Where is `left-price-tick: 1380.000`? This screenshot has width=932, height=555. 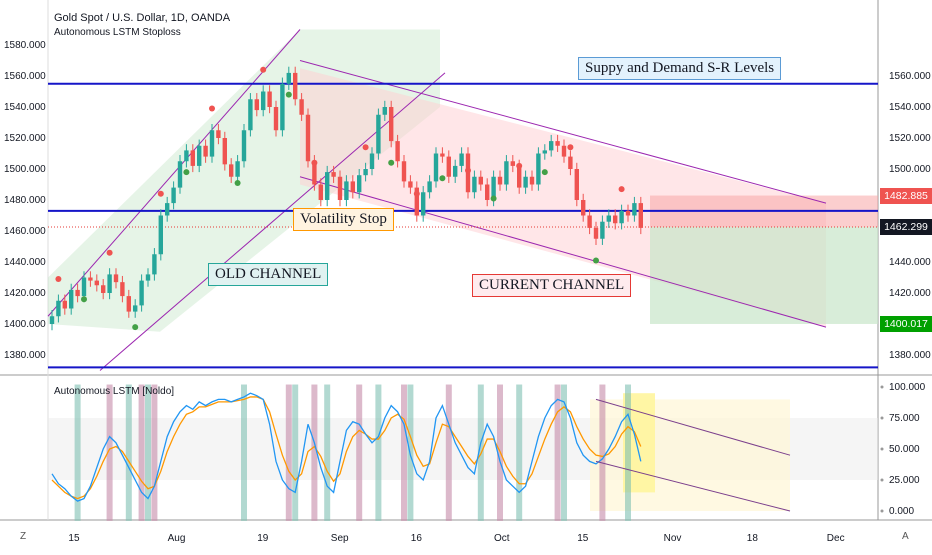 left-price-tick: 1380.000 is located at coordinates (25, 355).